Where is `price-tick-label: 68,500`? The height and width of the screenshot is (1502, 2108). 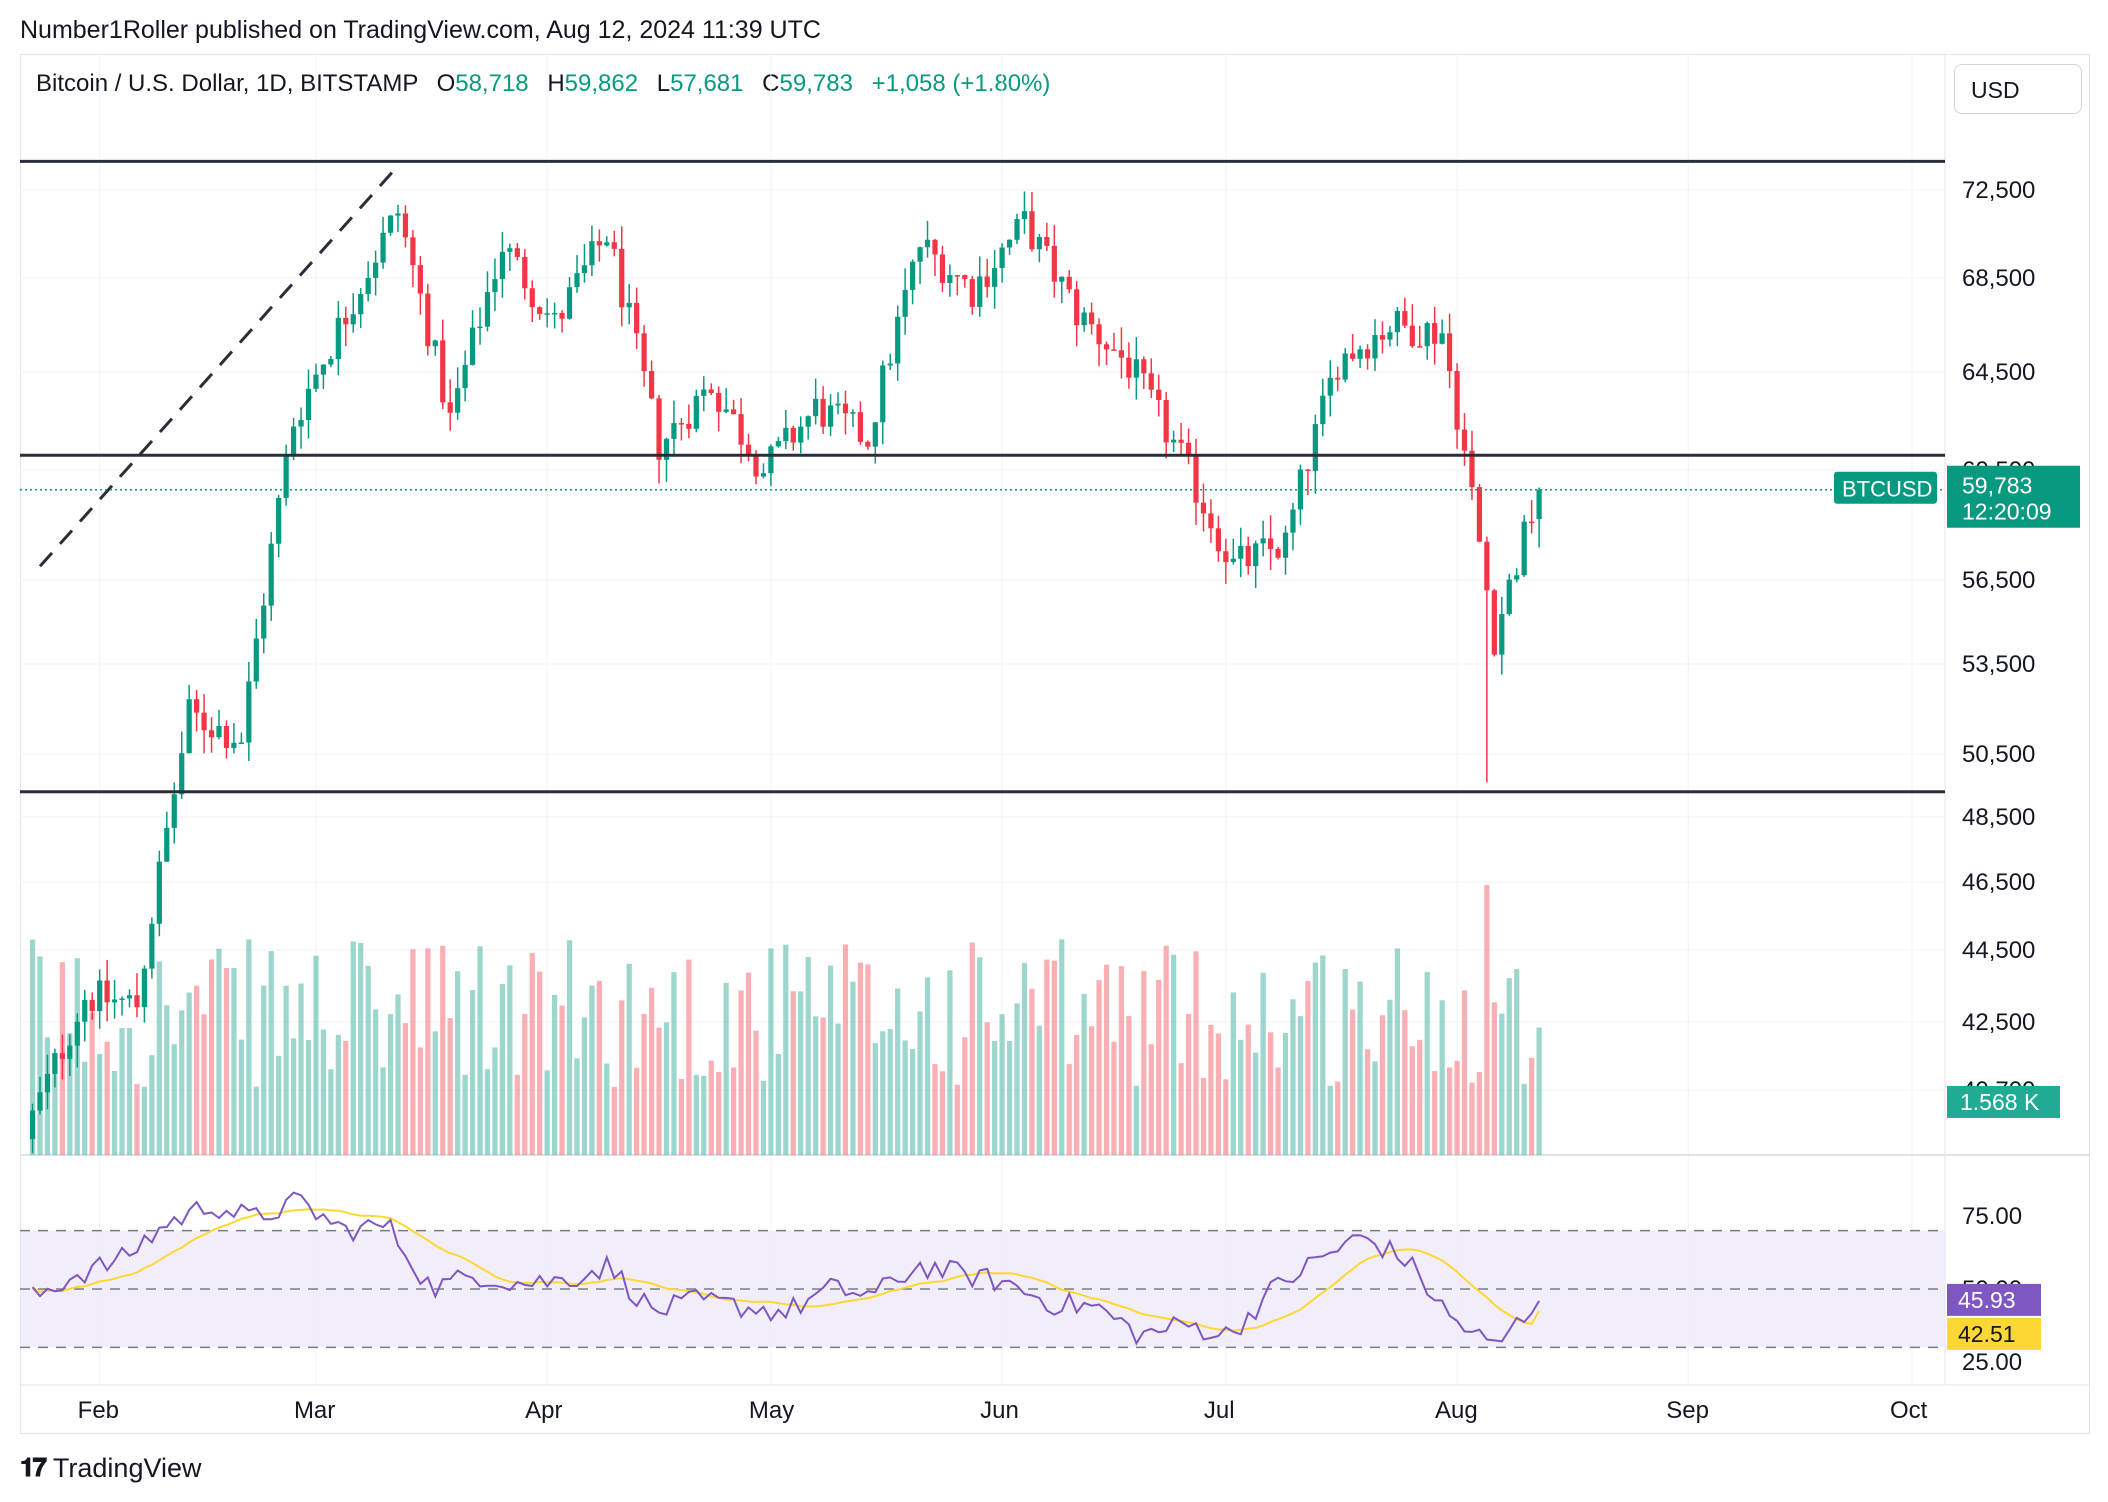
price-tick-label: 68,500 is located at coordinates (1998, 278).